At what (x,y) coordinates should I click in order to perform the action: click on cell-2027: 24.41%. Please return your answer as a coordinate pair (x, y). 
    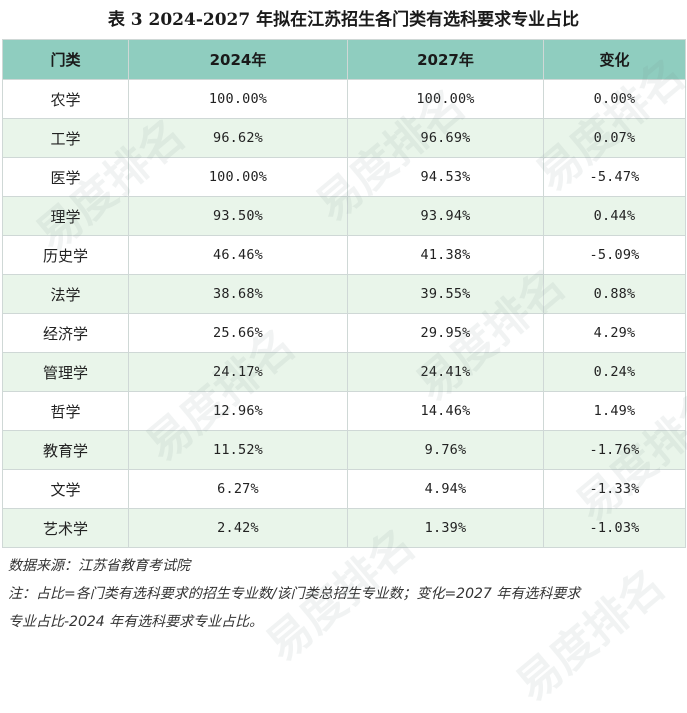
    Looking at the image, I should click on (445, 372).